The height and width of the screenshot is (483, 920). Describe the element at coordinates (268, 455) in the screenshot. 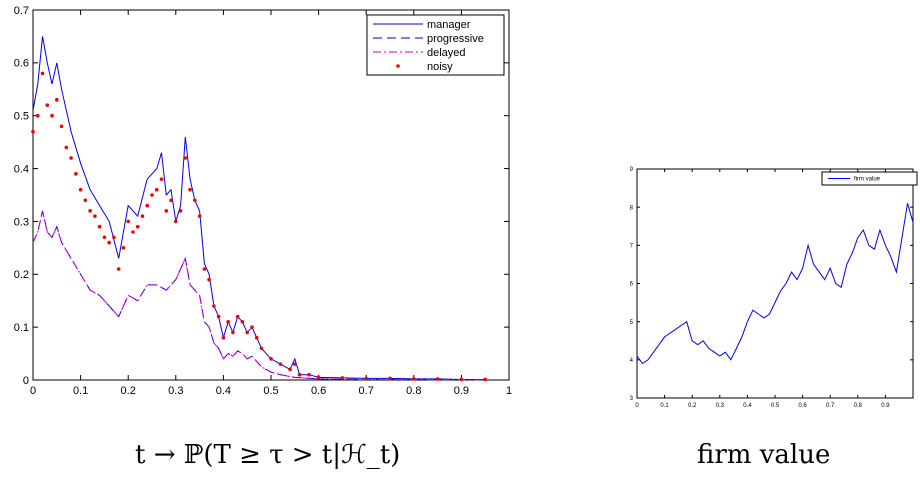

I see `left-chart-caption: t → ℙ(T ≥ τ > t|ℋ_t)` at that location.